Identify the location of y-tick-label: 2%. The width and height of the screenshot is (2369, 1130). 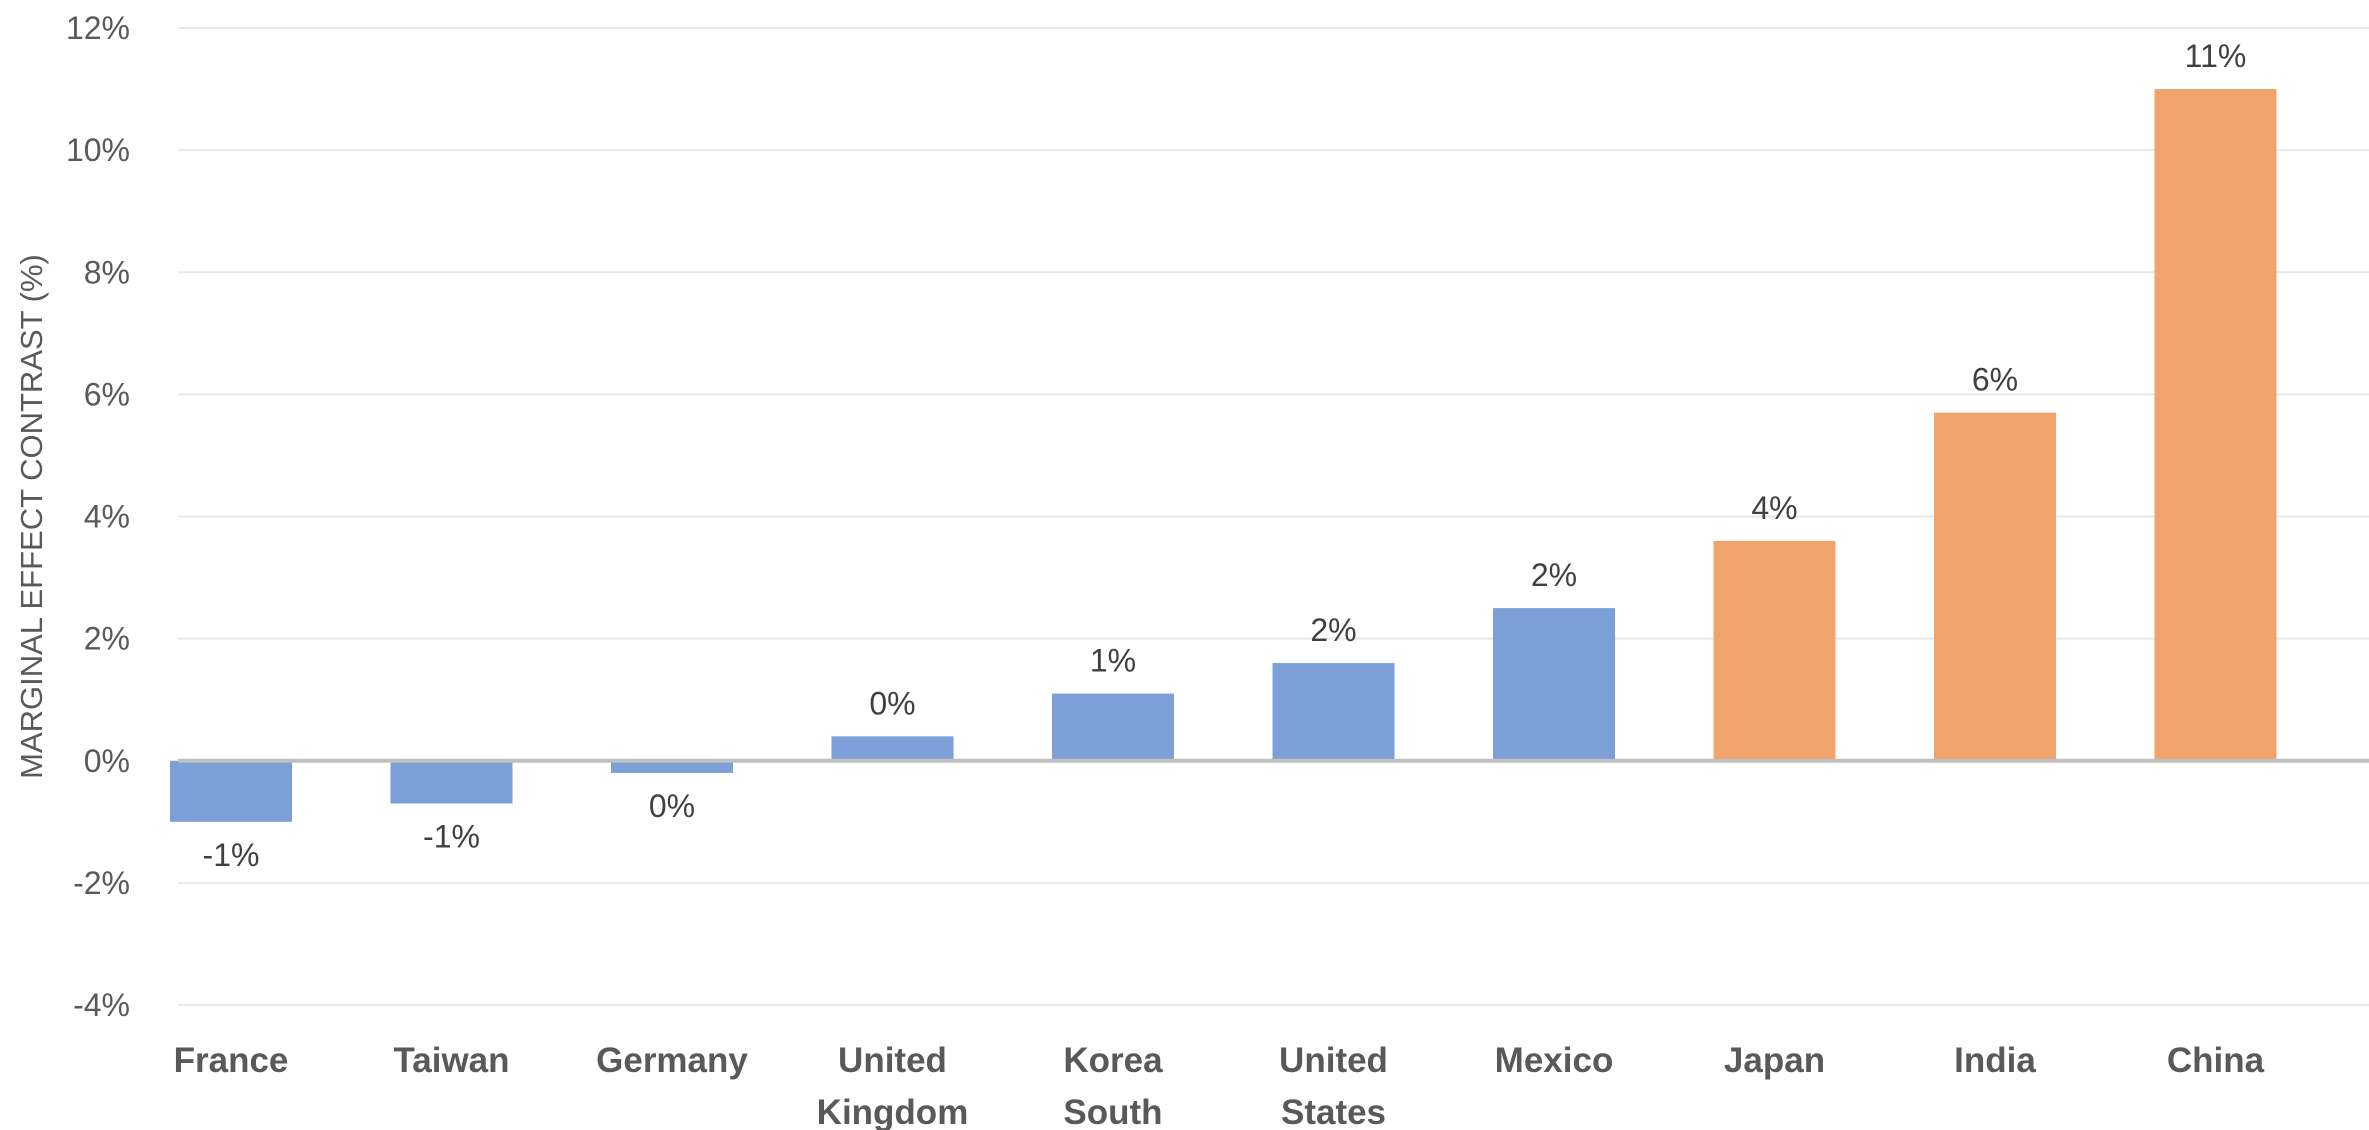
(107, 639).